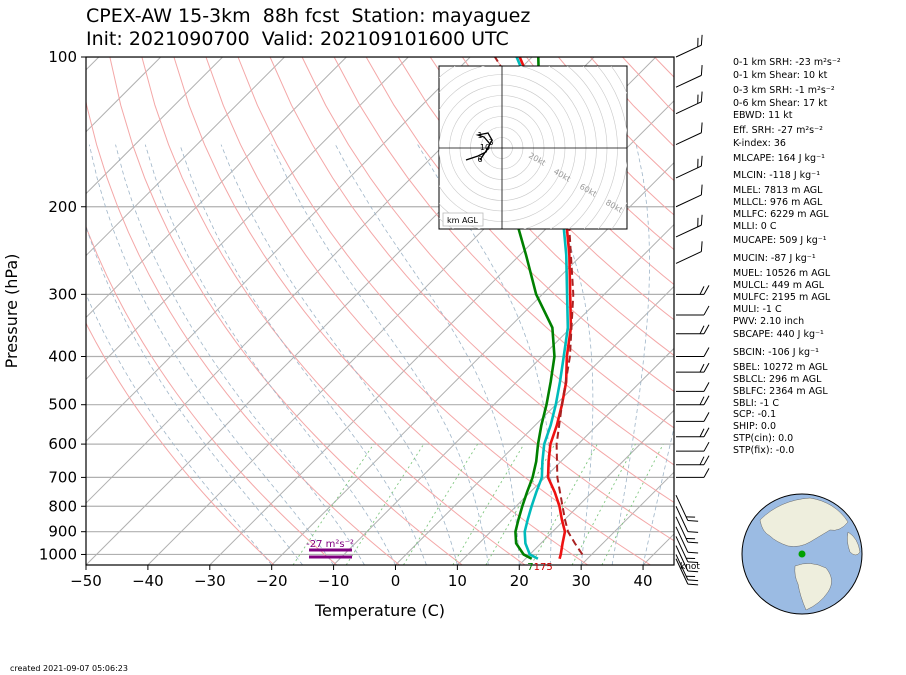  I want to click on hodograph-label-box, so click(463, 219).